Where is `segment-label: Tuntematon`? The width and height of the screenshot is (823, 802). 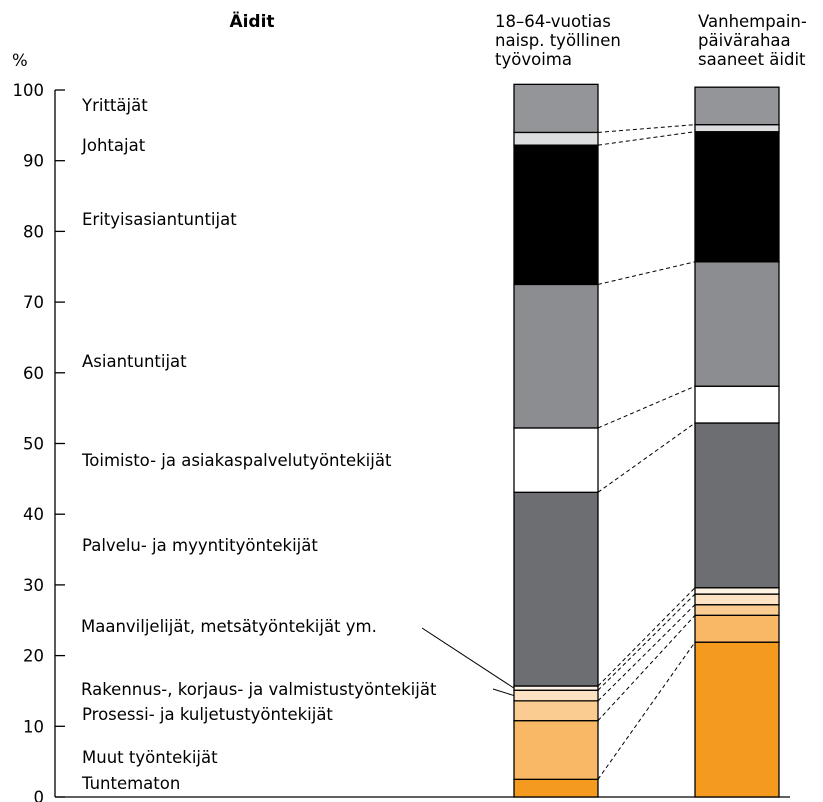
segment-label: Tuntematon is located at coordinates (130, 783).